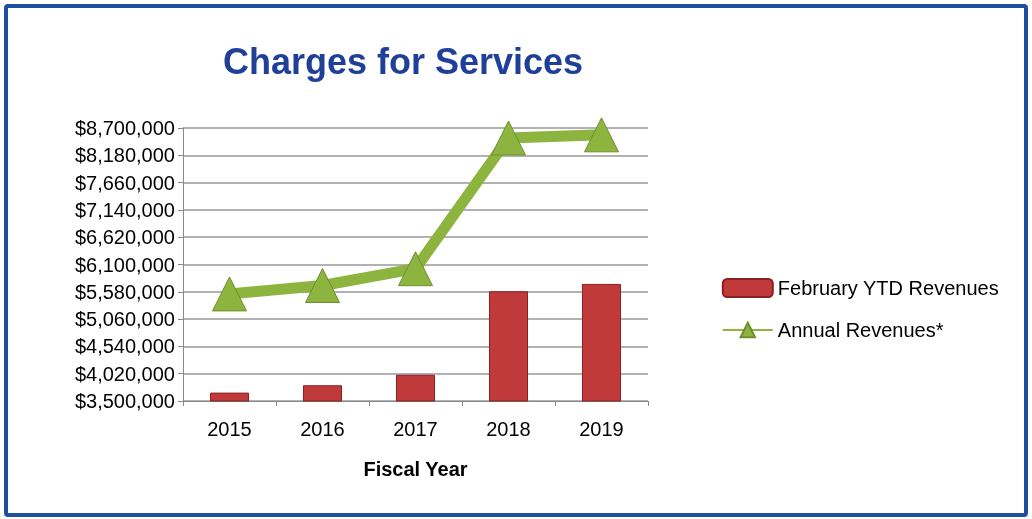 Image resolution: width=1032 pixels, height=519 pixels. What do you see at coordinates (415, 469) in the screenshot?
I see `x-axis-title: Fiscal Year` at bounding box center [415, 469].